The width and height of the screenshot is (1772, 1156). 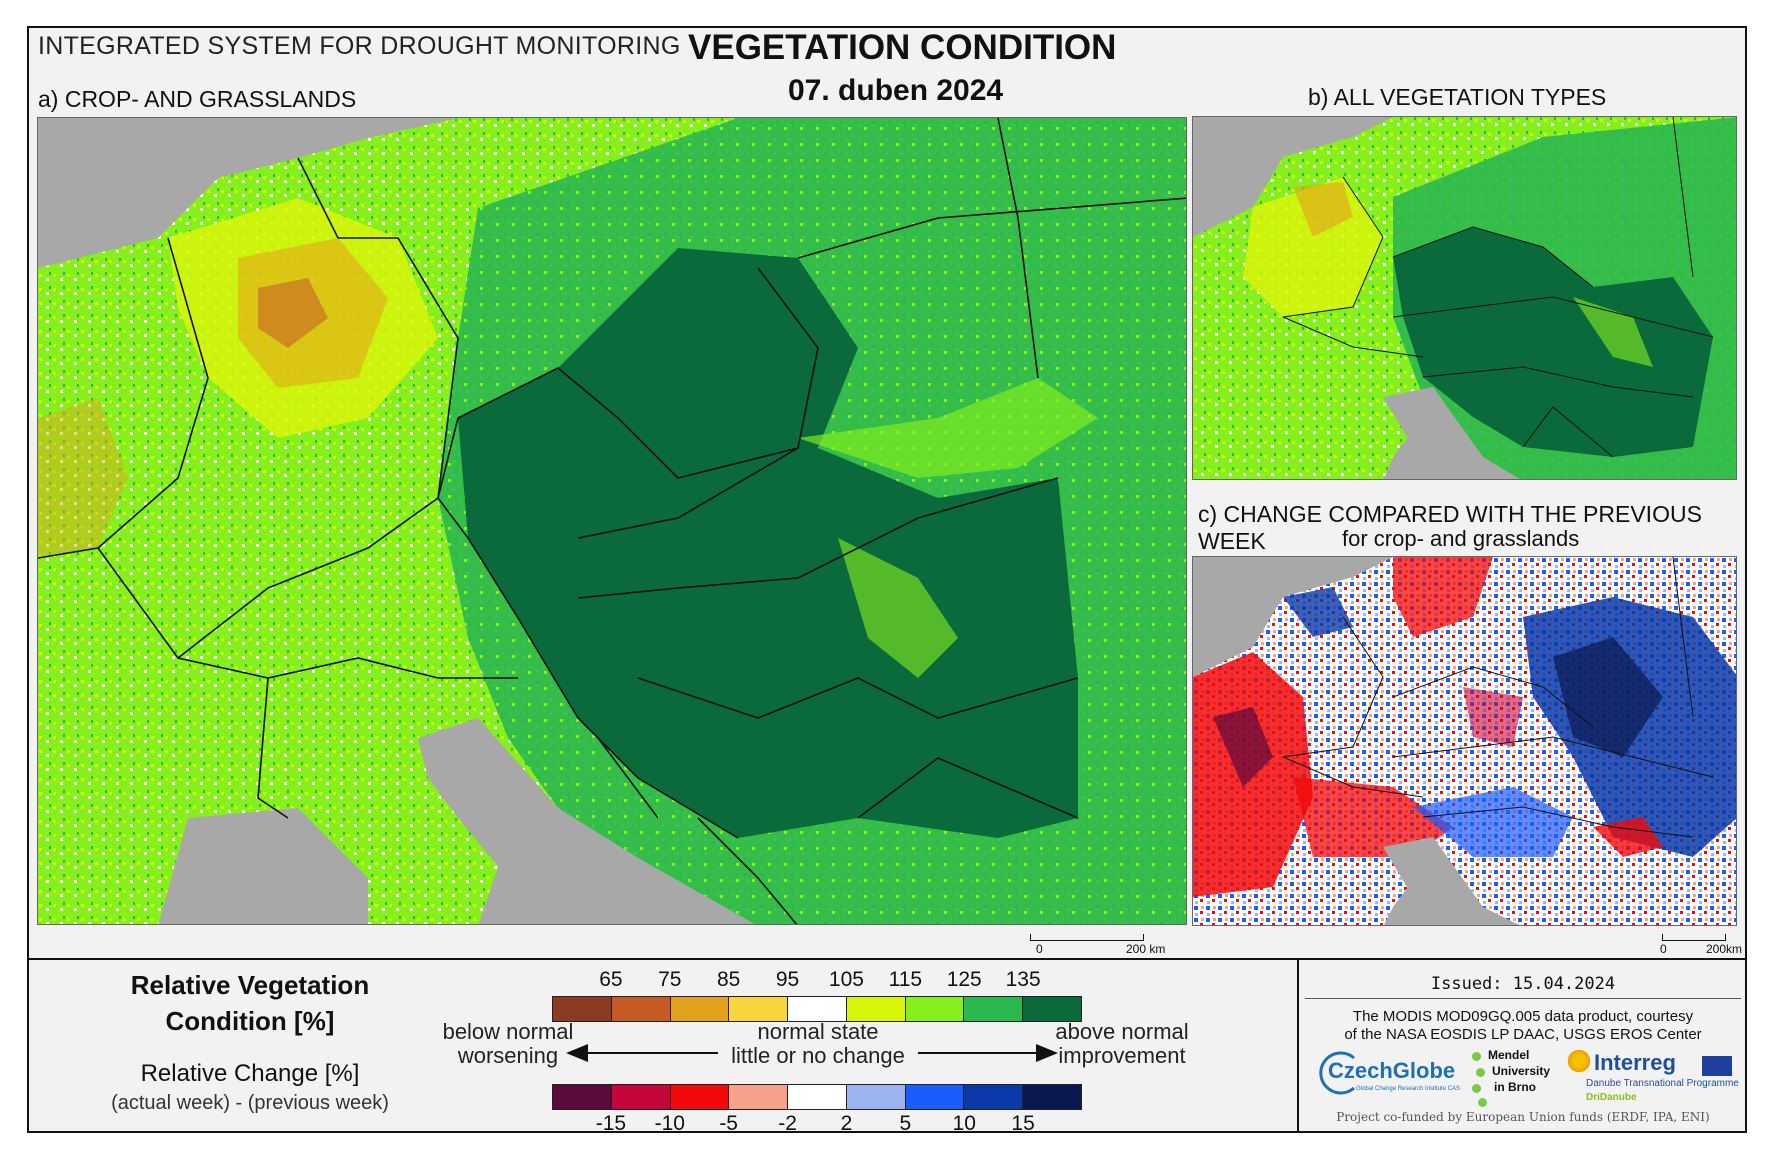 What do you see at coordinates (1087, 937) in the screenshot?
I see `scale-bar-a` at bounding box center [1087, 937].